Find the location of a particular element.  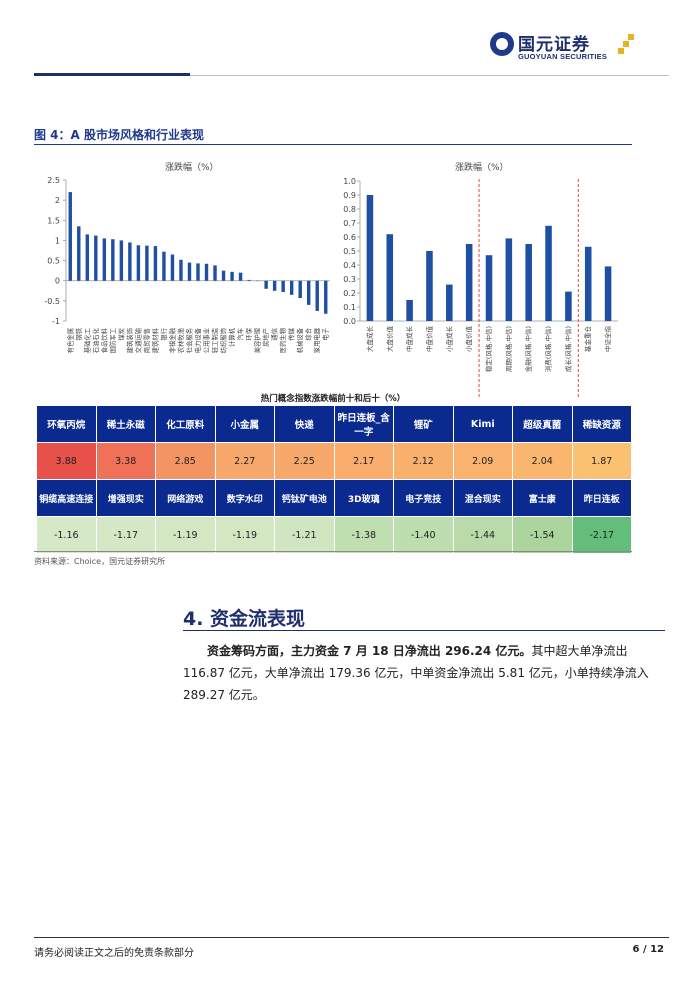

x-tick-label: 银行 is located at coordinates (163, 333).